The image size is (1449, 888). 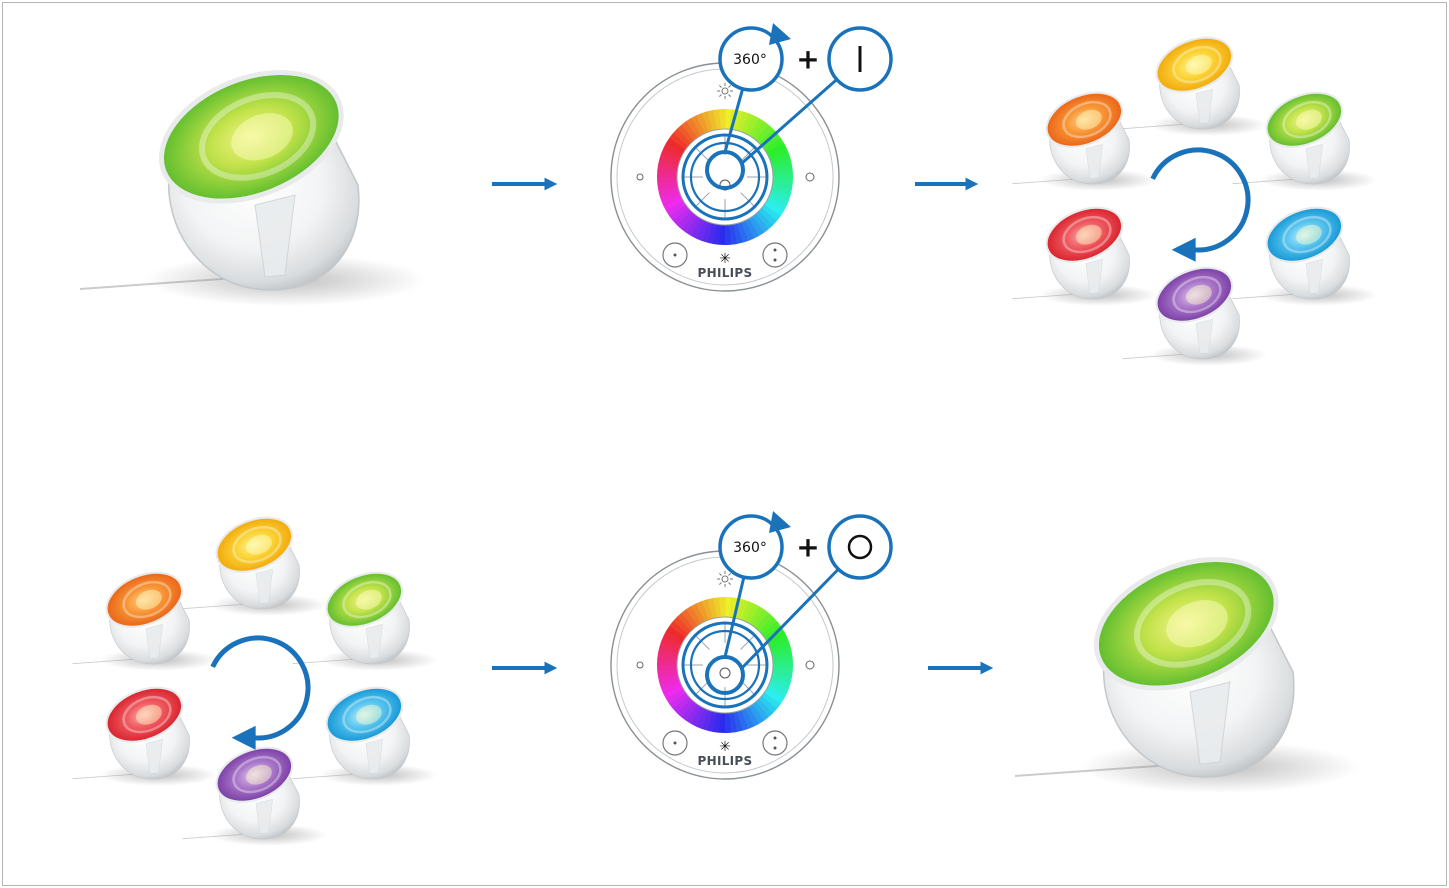 What do you see at coordinates (145, 736) in the screenshot?
I see `cluster-bottom-lamp-red` at bounding box center [145, 736].